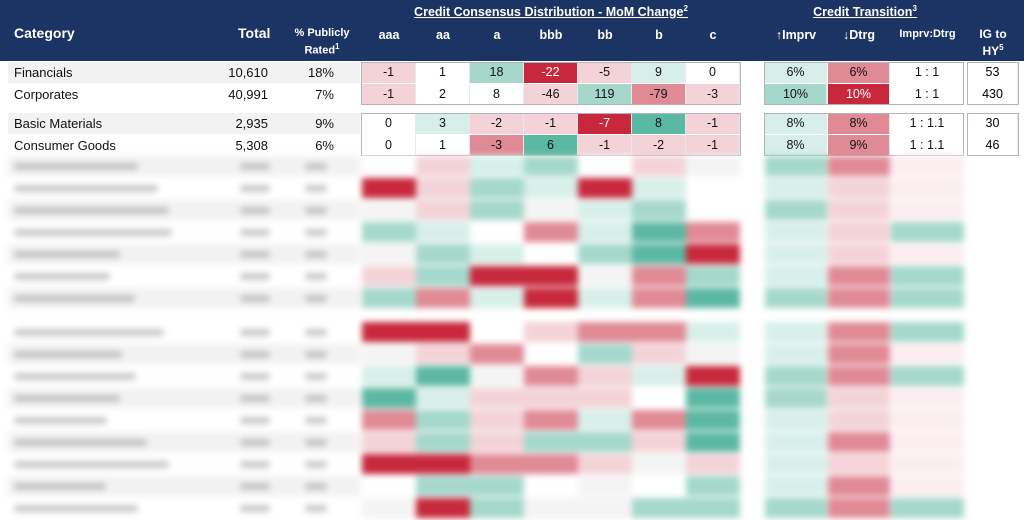 The width and height of the screenshot is (1024, 520). I want to click on row-rated: 18%, so click(320, 72).